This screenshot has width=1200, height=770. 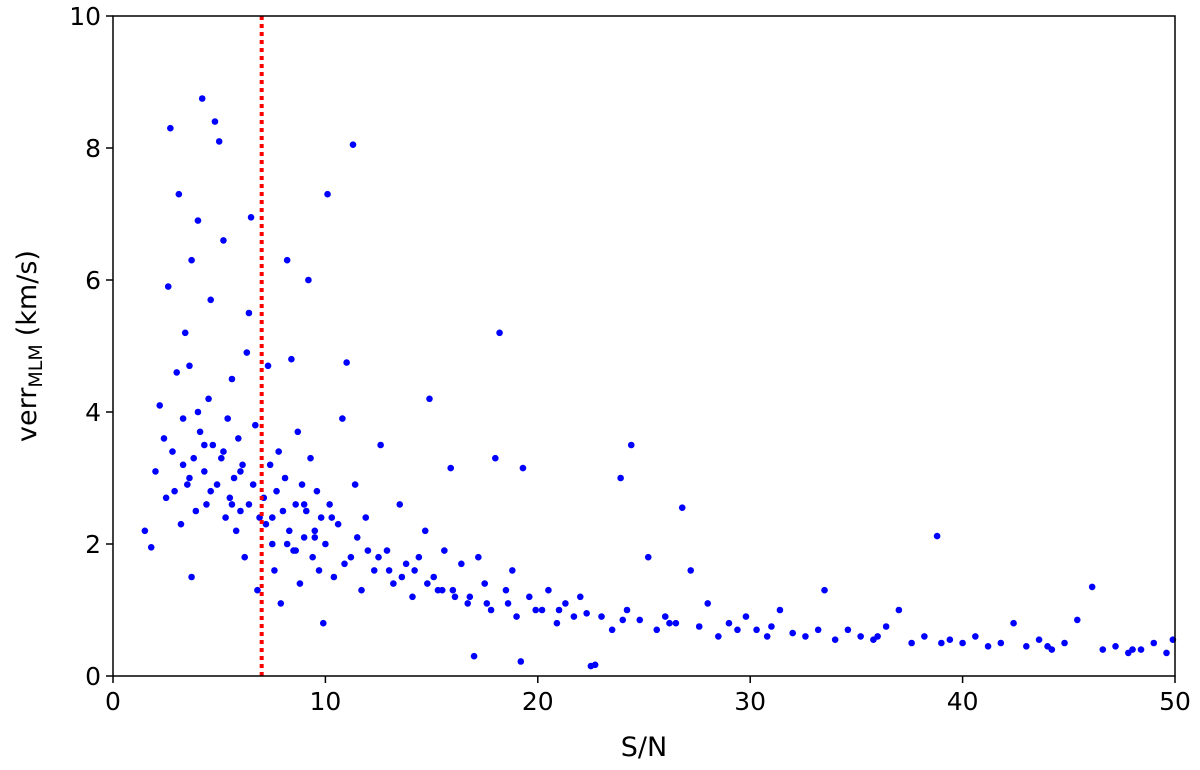 I want to click on x-tick-label: 50, so click(x=1175, y=701).